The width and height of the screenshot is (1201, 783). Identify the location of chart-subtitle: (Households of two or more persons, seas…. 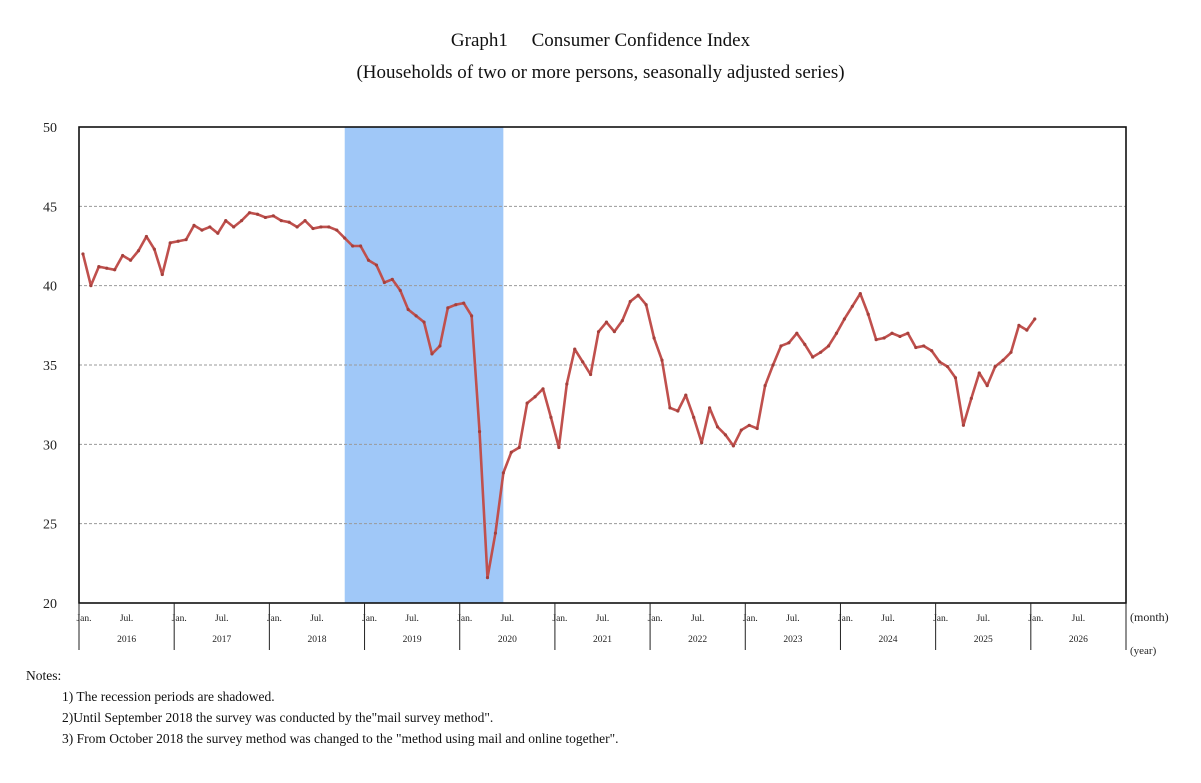
(600, 72).